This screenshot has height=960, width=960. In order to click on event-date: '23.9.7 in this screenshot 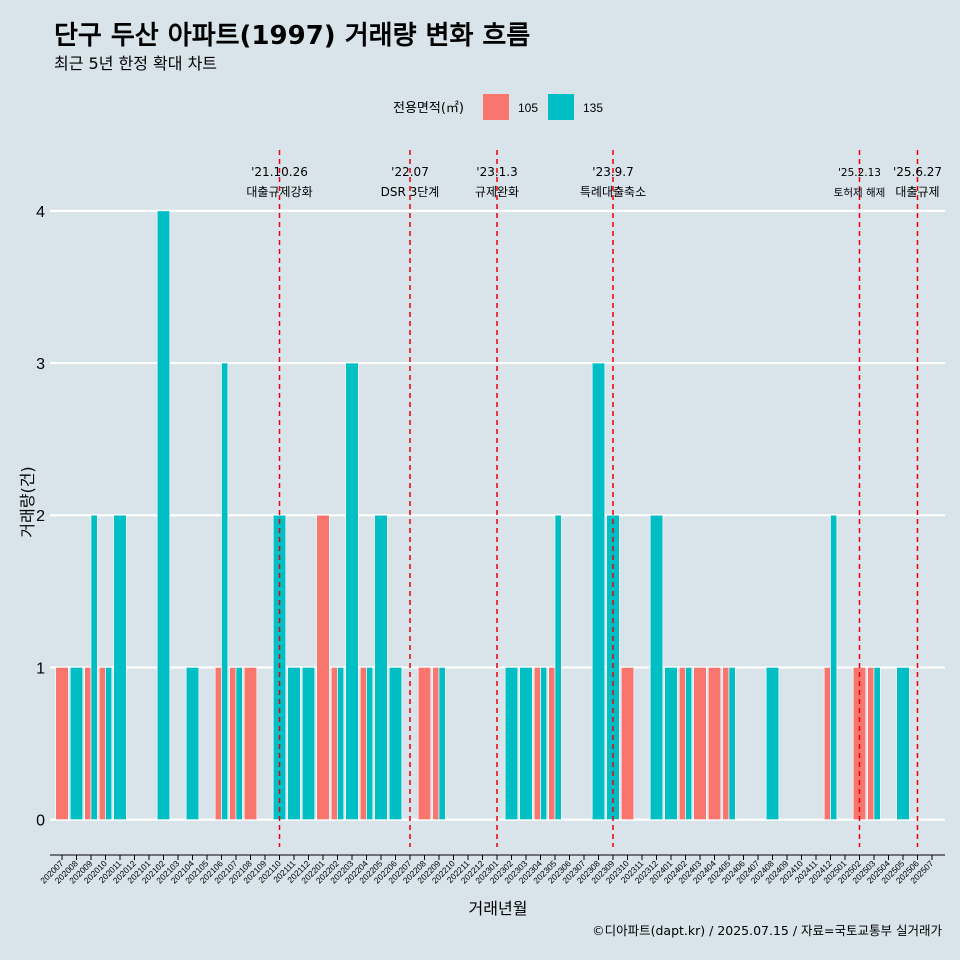, I will do `click(612, 172)`.